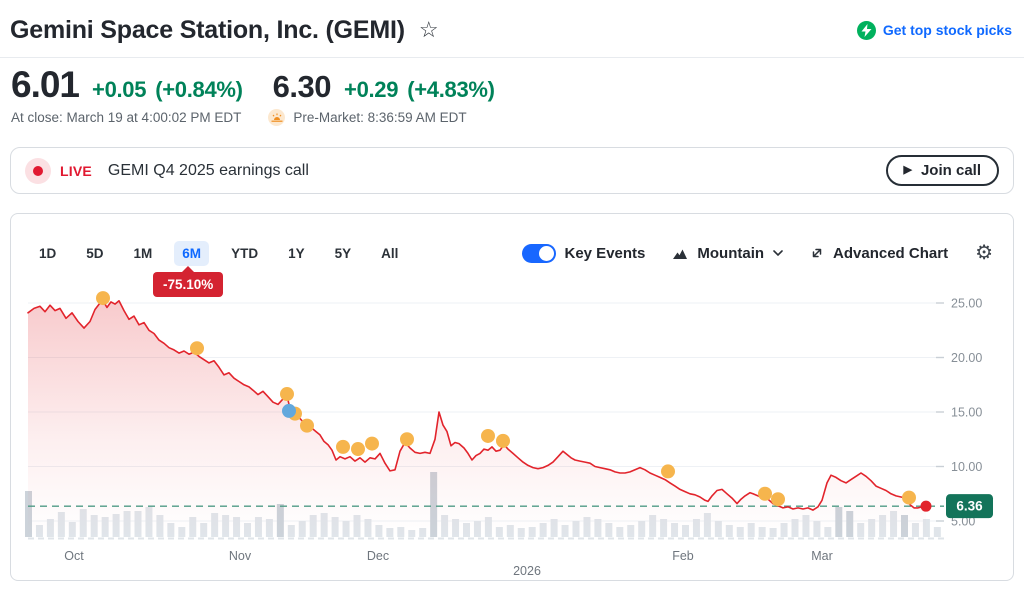 The image size is (1024, 592). What do you see at coordinates (76, 170) in the screenshot?
I see `live-badge: LIVE` at bounding box center [76, 170].